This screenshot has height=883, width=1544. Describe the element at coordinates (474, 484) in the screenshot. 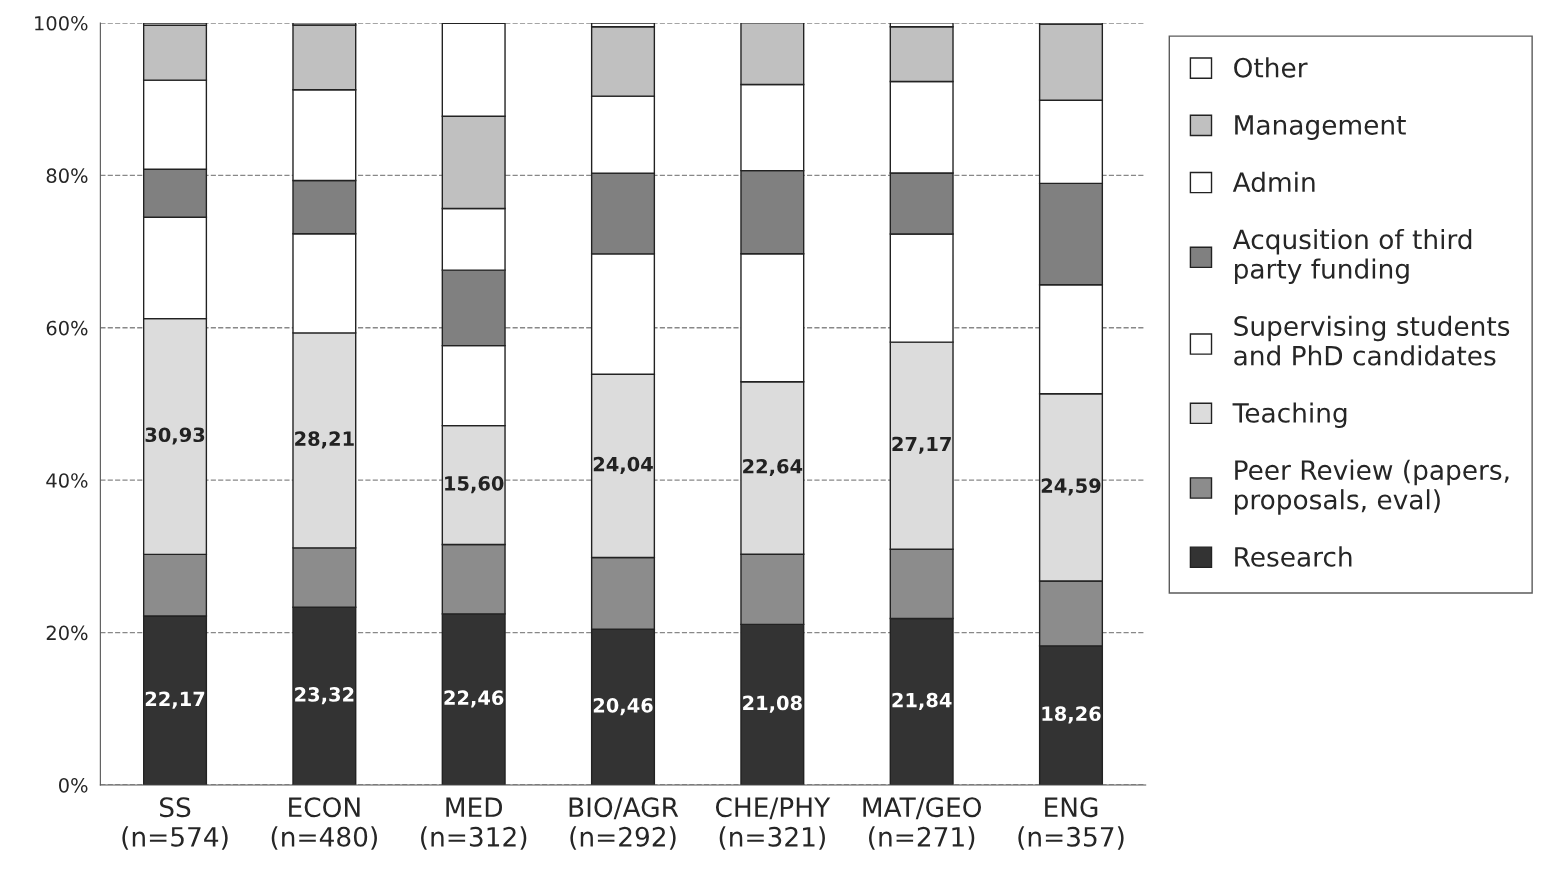

I see `data-label: 15,60` at that location.